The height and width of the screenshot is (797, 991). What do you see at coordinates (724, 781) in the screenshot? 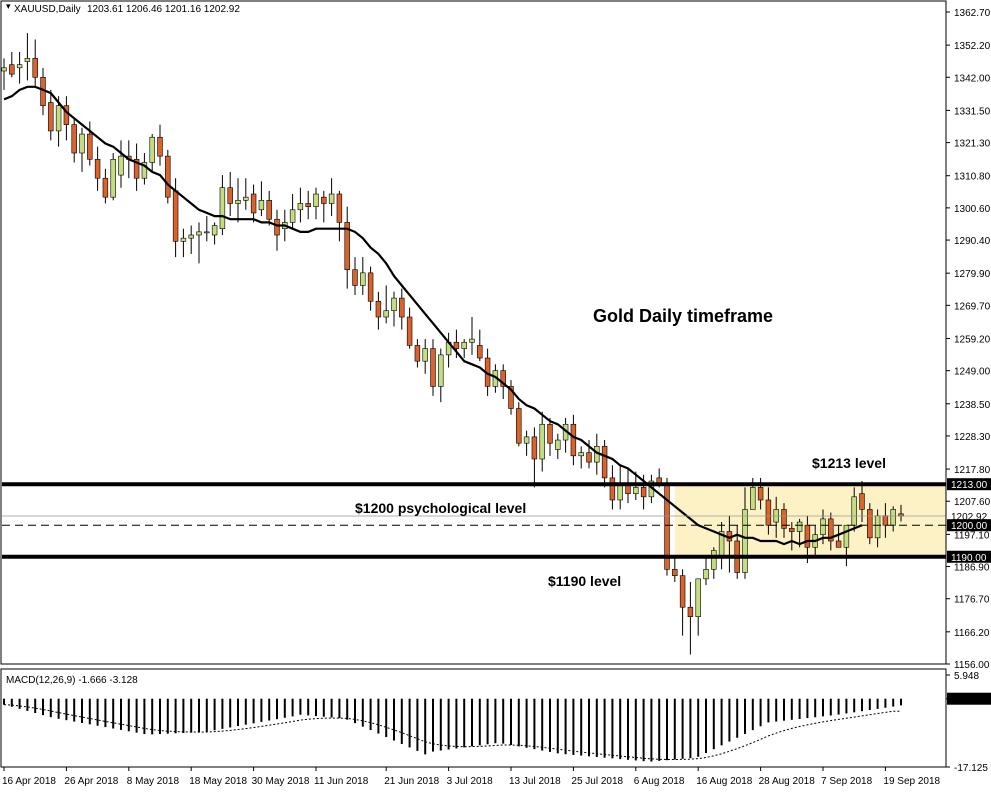
I see `time-tick-label: 16 Aug 2018` at bounding box center [724, 781].